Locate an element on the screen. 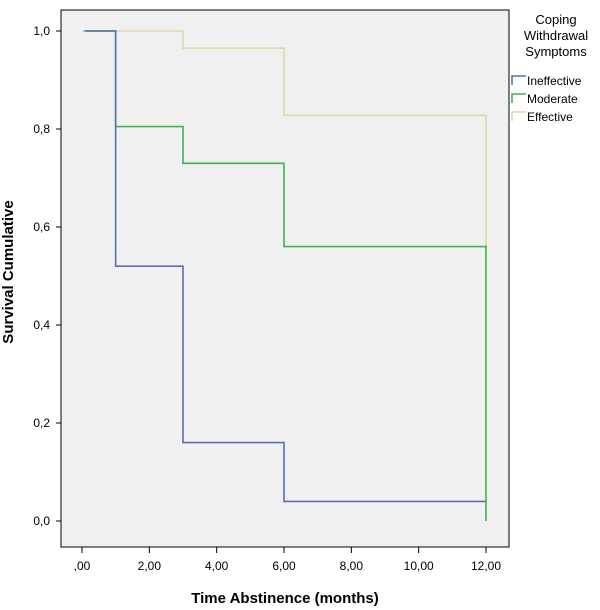 This screenshot has height=610, width=600. x-tick-label: ,00 is located at coordinates (82, 566).